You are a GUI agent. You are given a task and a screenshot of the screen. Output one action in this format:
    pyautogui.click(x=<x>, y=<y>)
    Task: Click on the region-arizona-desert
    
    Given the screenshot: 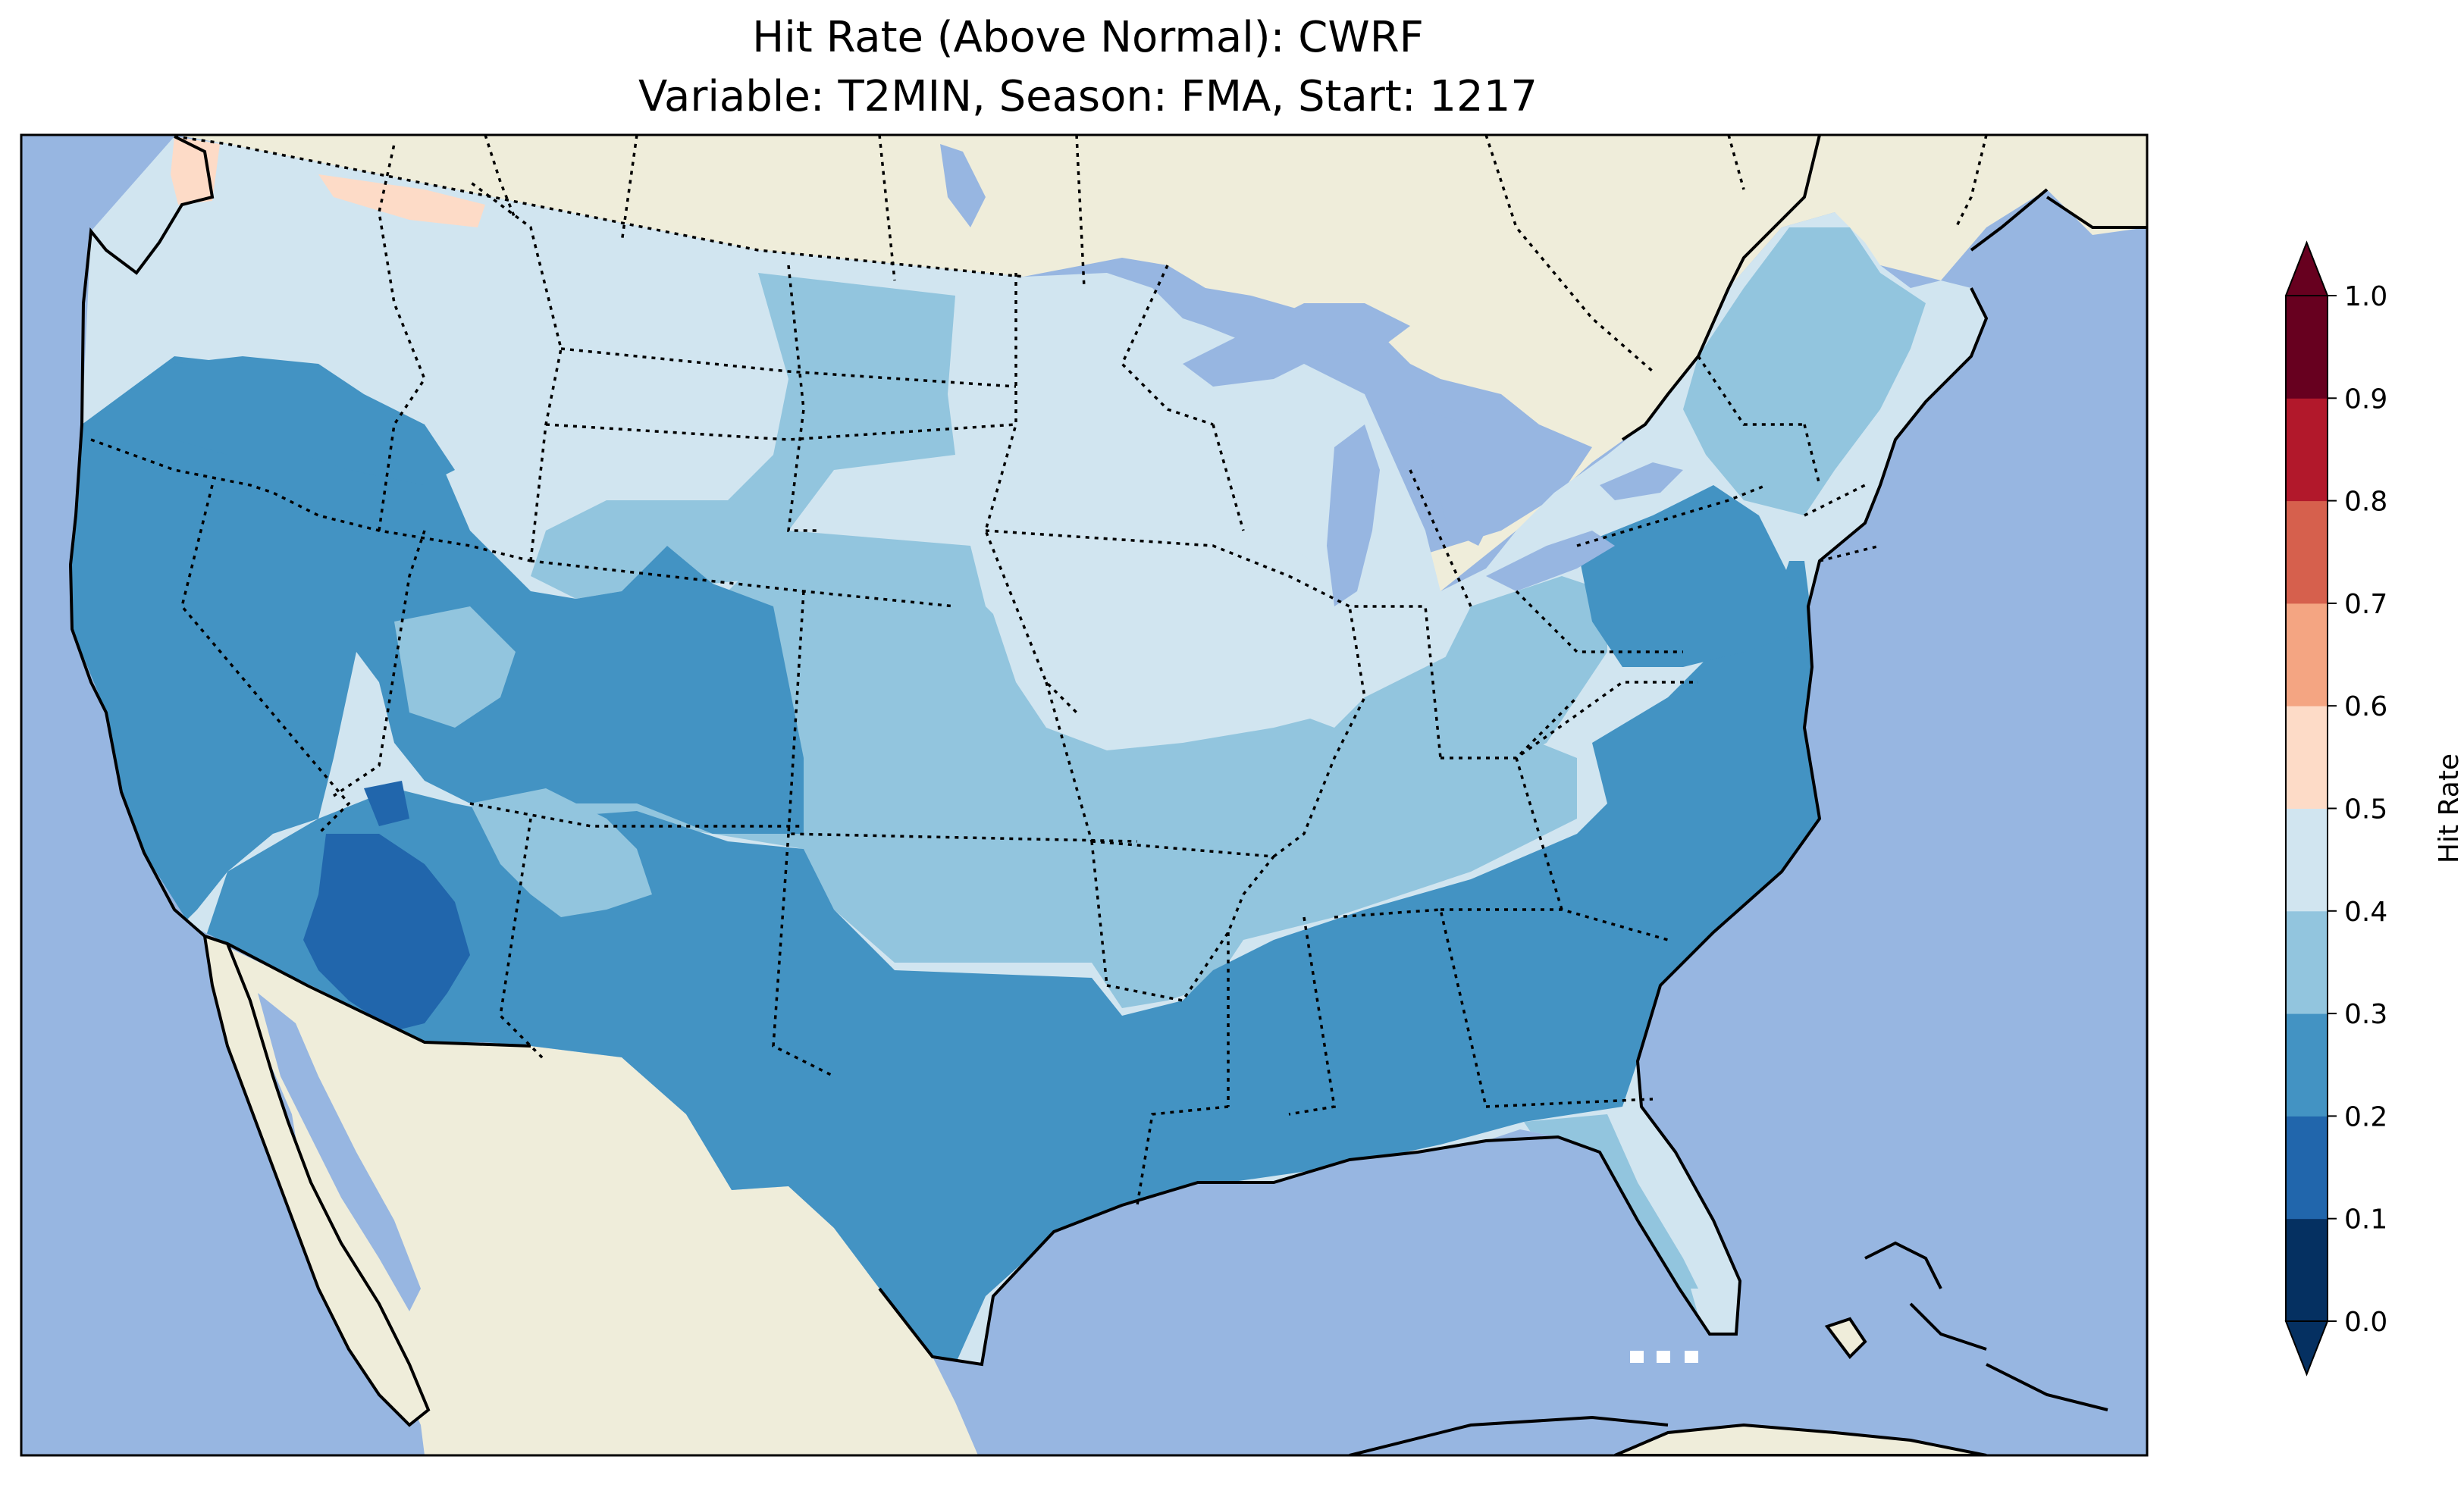 What is the action you would take?
    pyautogui.click(x=387, y=932)
    